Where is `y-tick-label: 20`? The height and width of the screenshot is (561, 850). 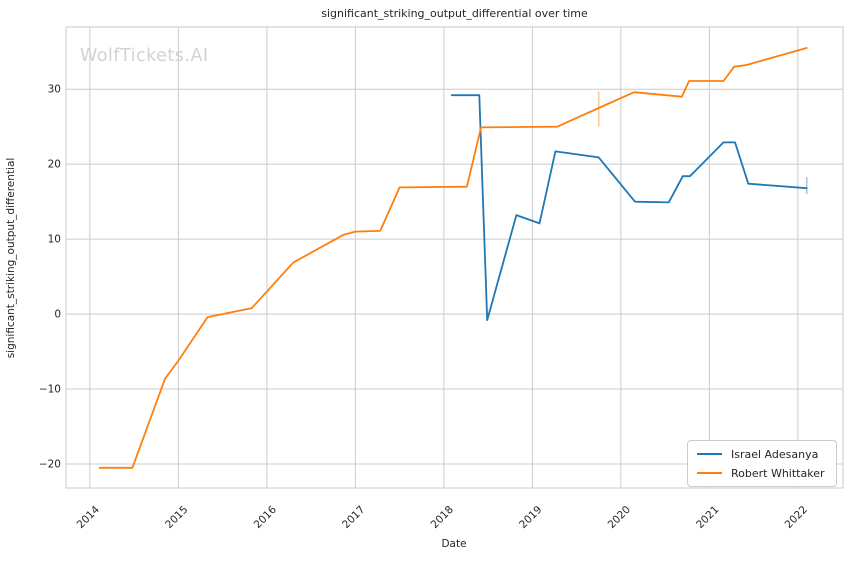 y-tick-label: 20 is located at coordinates (54, 165).